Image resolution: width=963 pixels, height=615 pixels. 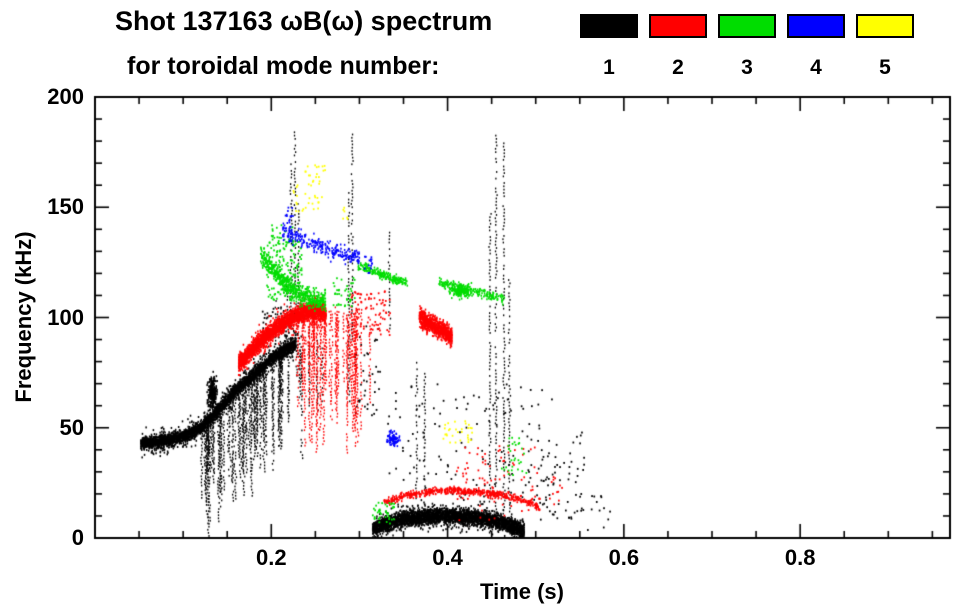 I want to click on legend-label-n5: 5, so click(x=885, y=67).